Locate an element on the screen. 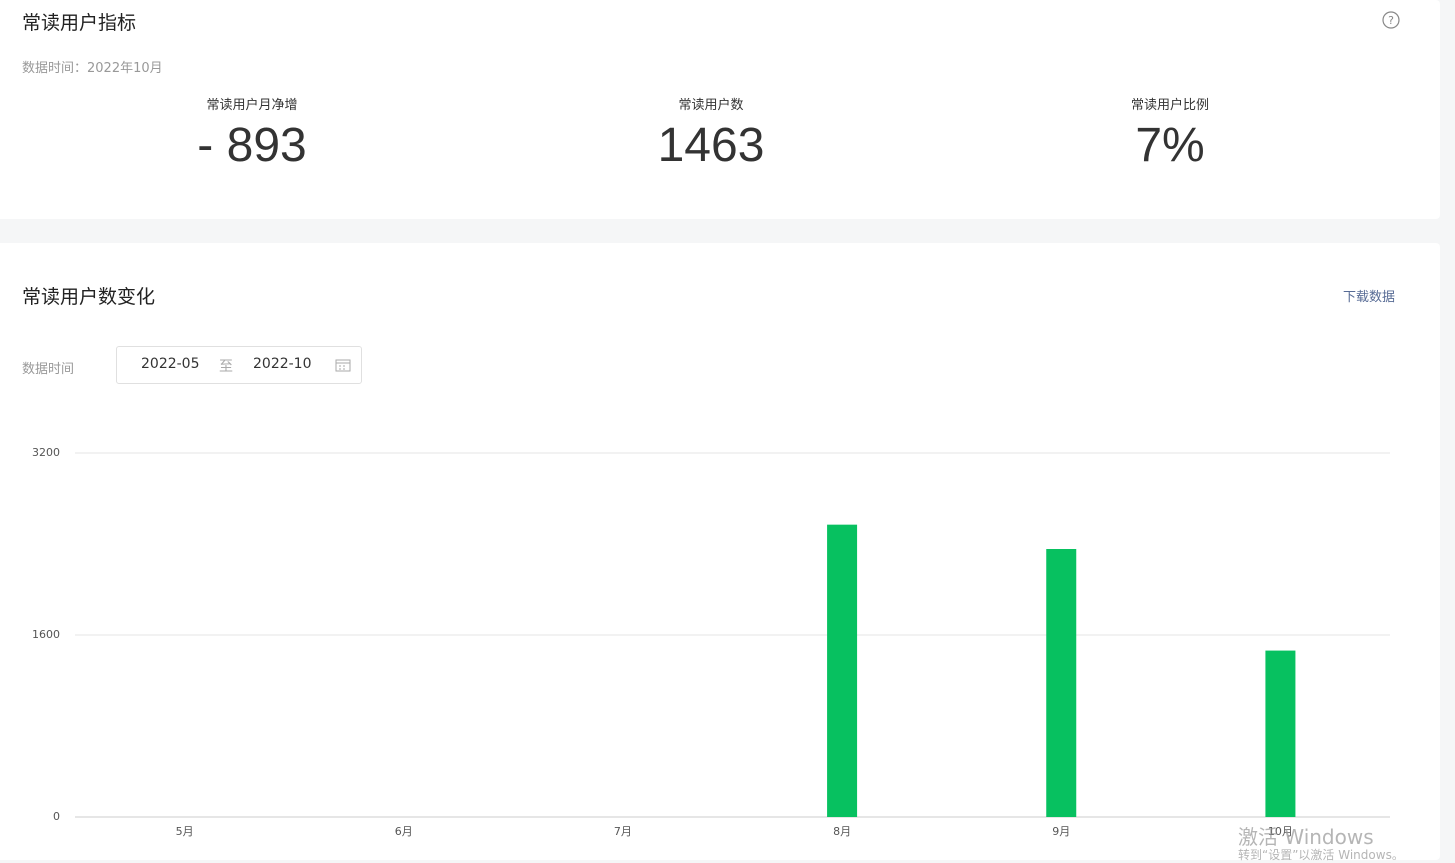  x-tick-label: 8月 is located at coordinates (842, 831).